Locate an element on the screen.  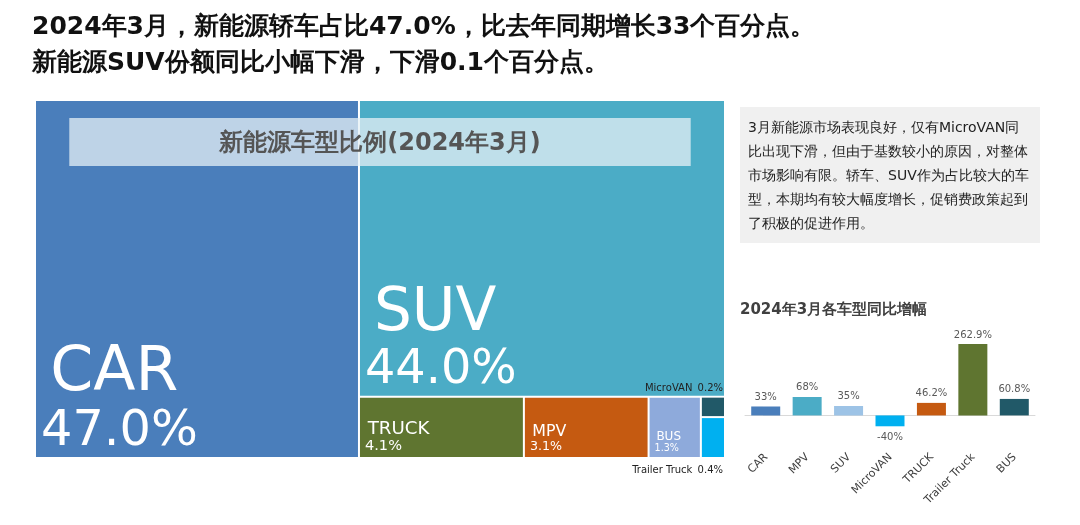
data-label: 3.1% is located at coordinates (546, 445).